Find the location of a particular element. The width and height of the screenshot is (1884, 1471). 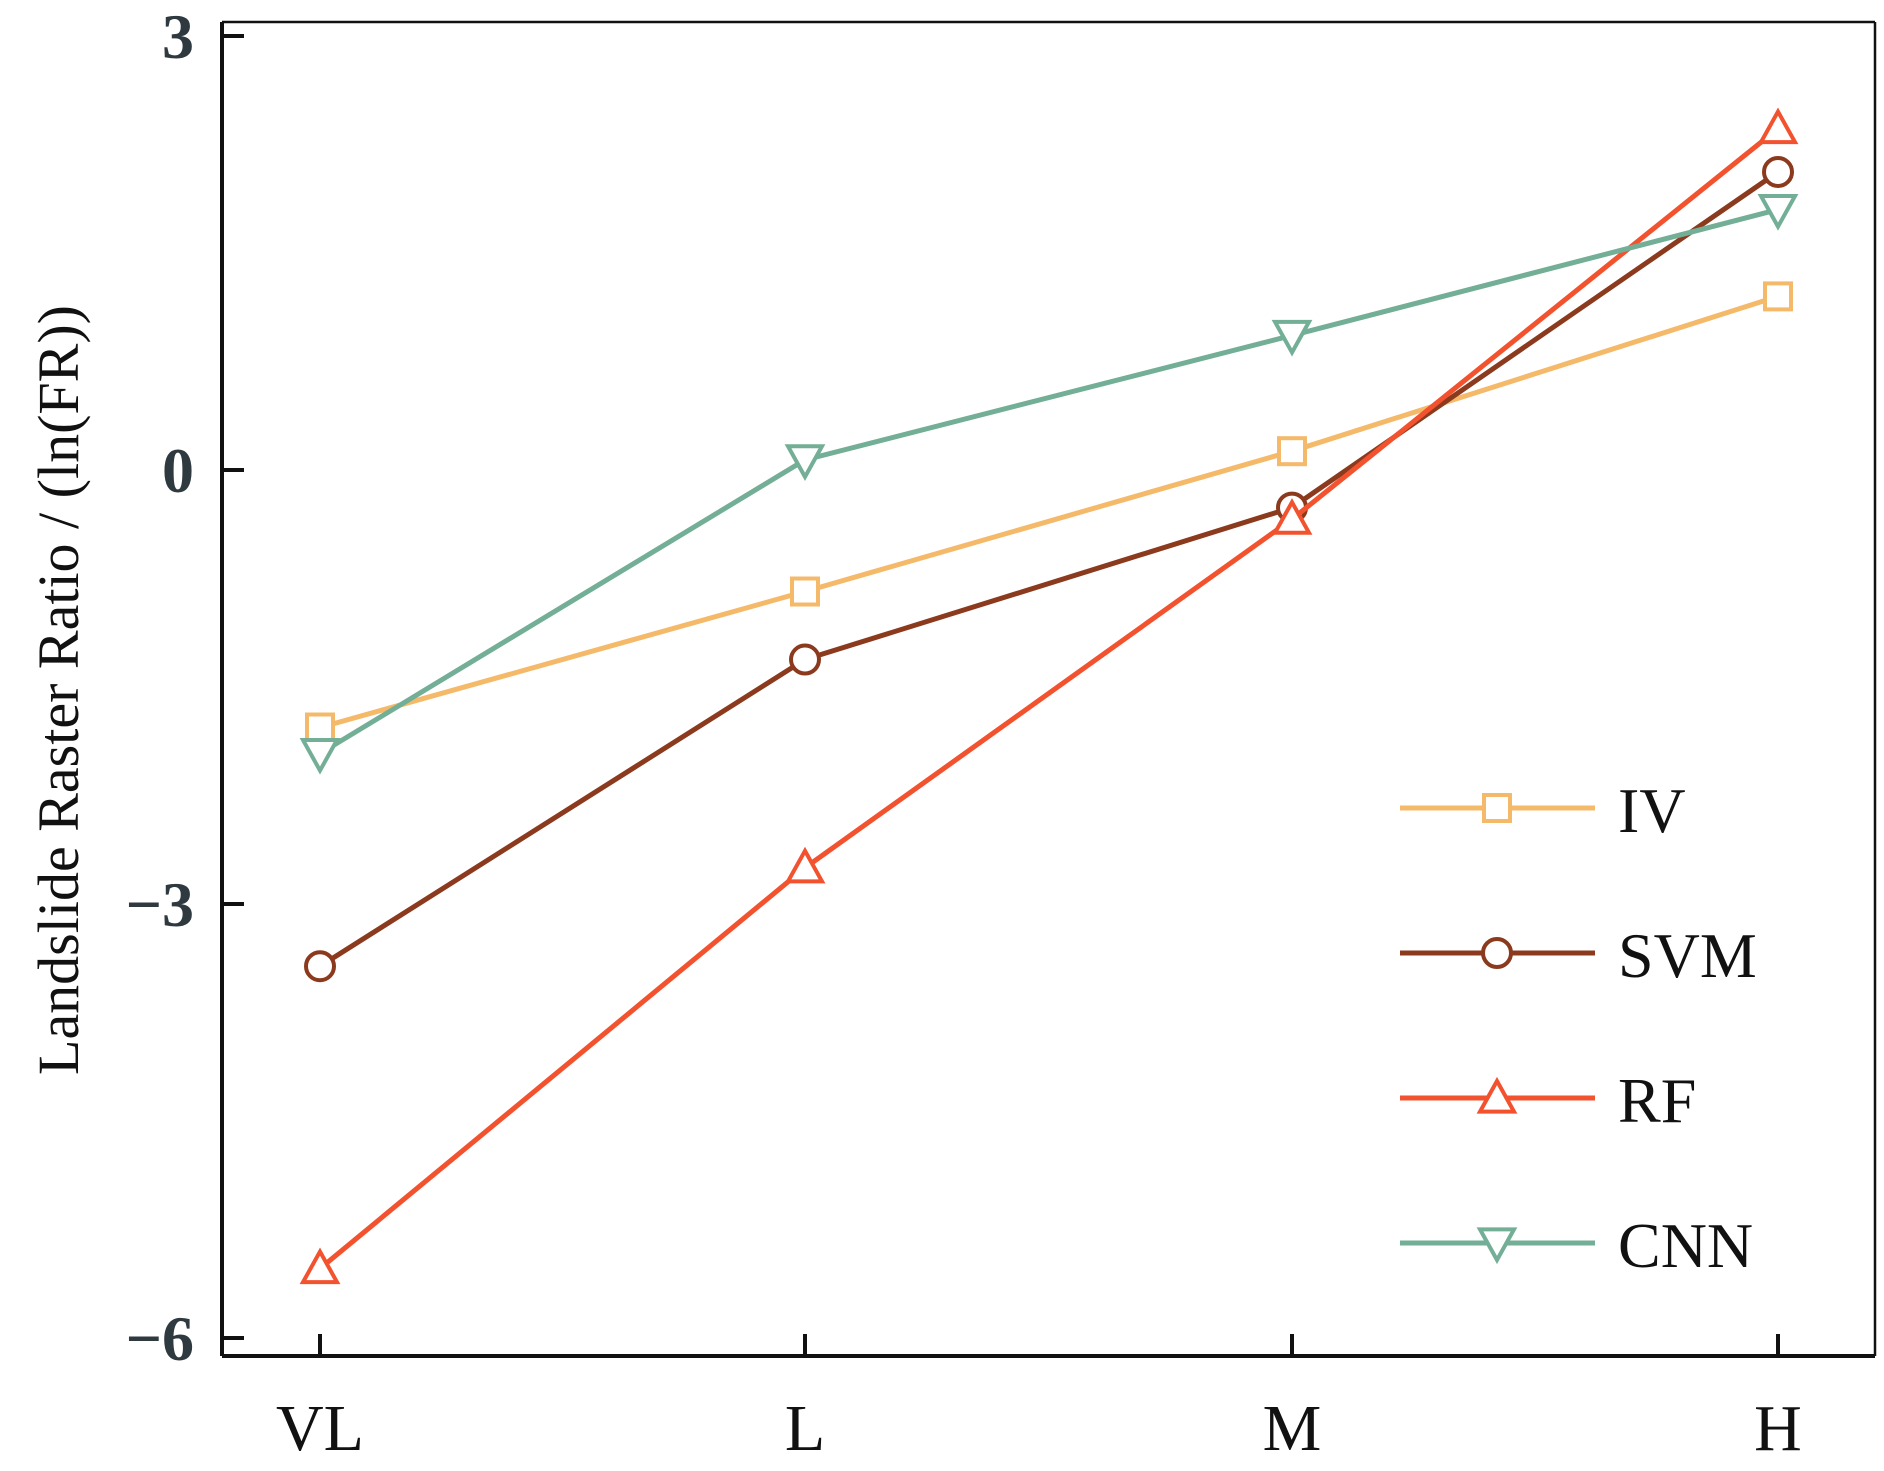

legend-item-iv: IV is located at coordinates (1543, 810).